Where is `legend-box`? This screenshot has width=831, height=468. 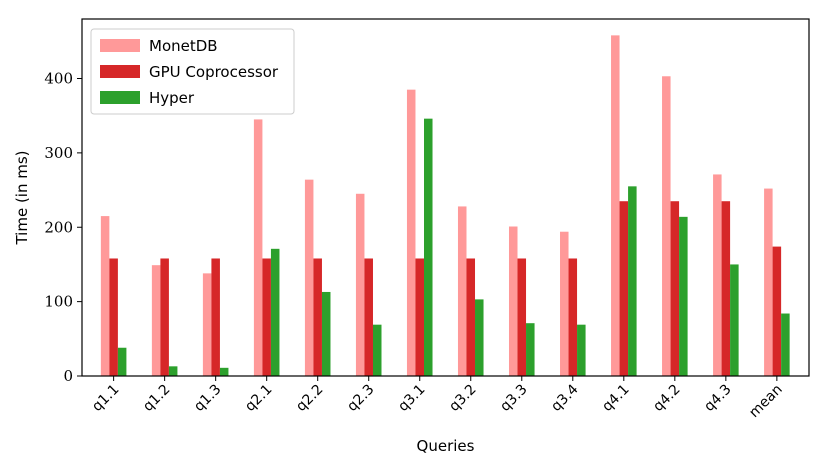
legend-box is located at coordinates (192, 71).